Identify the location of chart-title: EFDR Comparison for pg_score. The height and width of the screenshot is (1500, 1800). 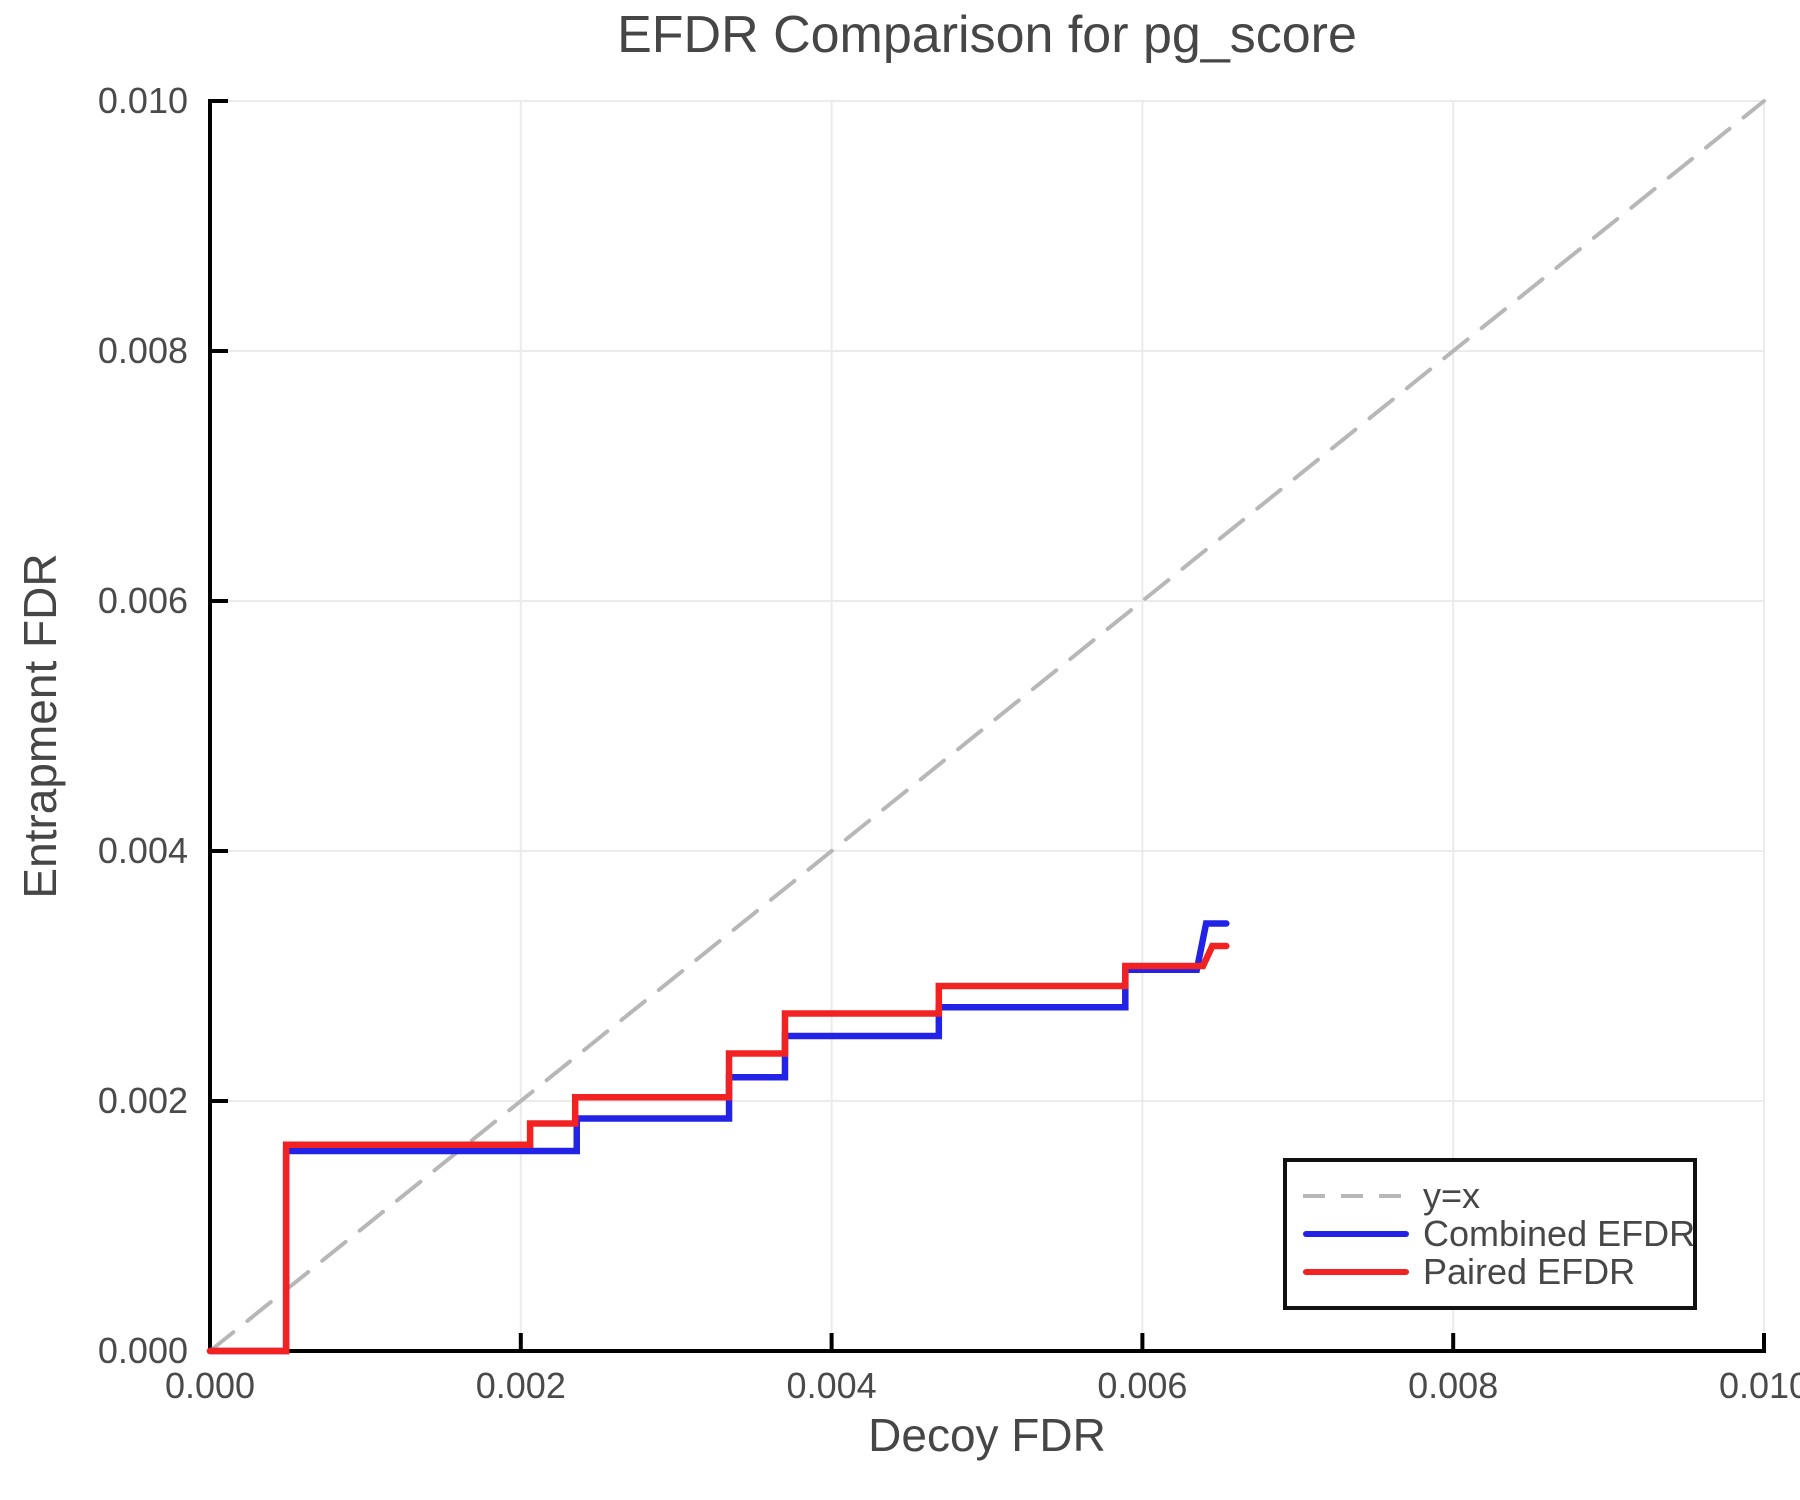
(987, 35).